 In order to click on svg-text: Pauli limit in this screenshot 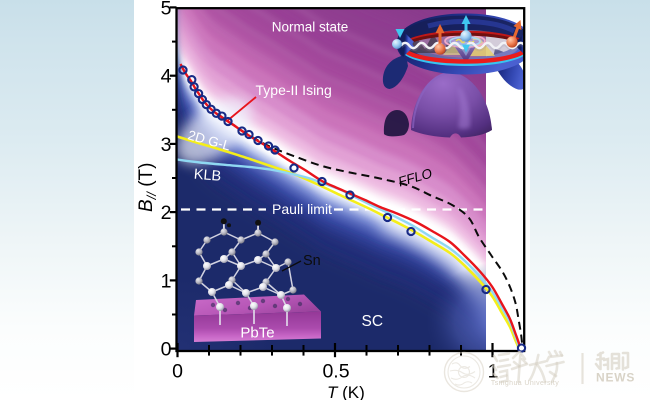, I will do `click(302, 209)`.